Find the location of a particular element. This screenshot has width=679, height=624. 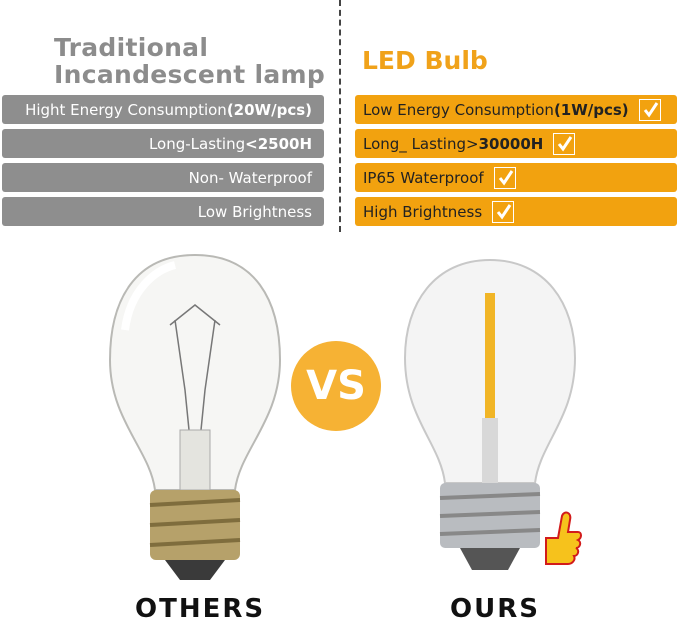

feature-text: Long_ Lasting> is located at coordinates (421, 143).